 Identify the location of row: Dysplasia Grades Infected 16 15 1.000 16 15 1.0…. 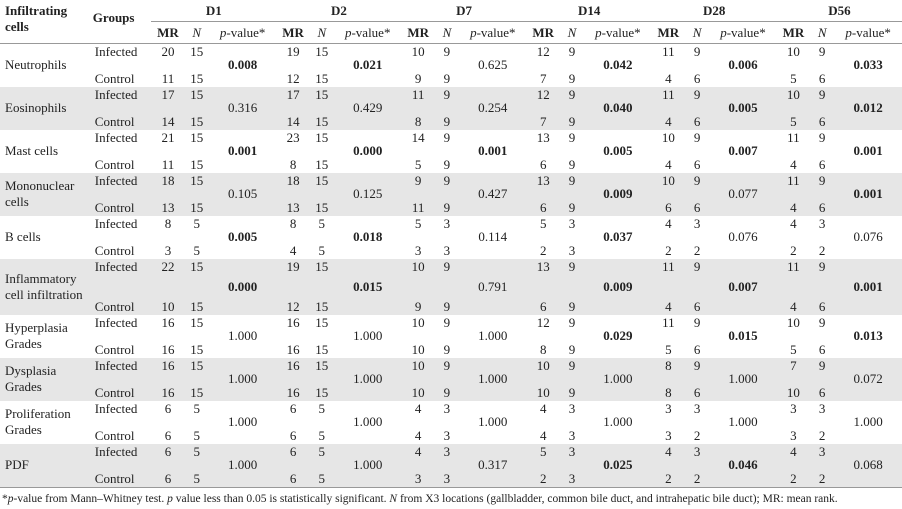
(451, 379).